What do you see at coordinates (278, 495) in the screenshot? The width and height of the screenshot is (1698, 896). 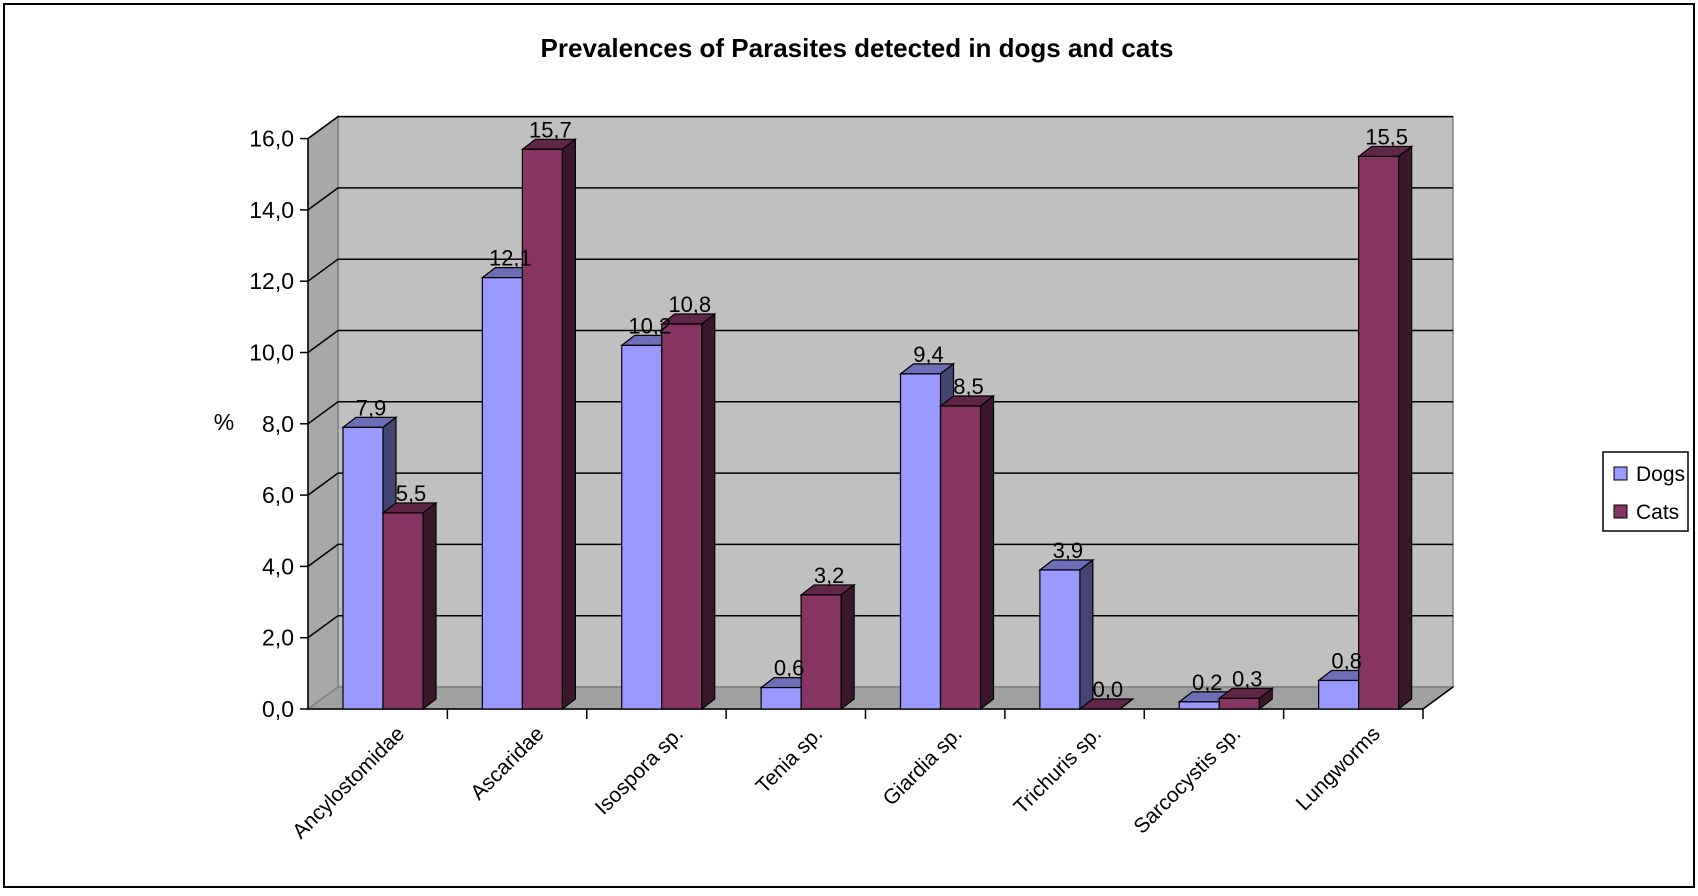 I see `y-tick-label: 6,0` at bounding box center [278, 495].